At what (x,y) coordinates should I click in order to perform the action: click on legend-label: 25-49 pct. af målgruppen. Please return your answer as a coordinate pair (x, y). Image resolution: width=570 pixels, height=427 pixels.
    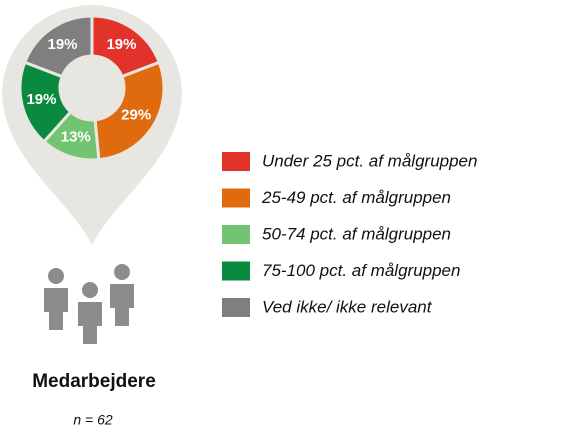
    Looking at the image, I should click on (356, 197).